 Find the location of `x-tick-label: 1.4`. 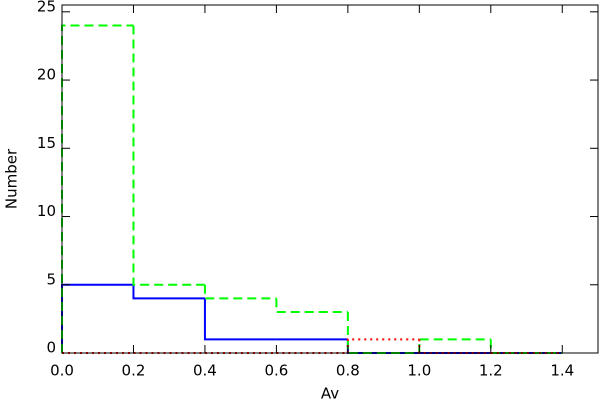

x-tick-label: 1.4 is located at coordinates (562, 371).